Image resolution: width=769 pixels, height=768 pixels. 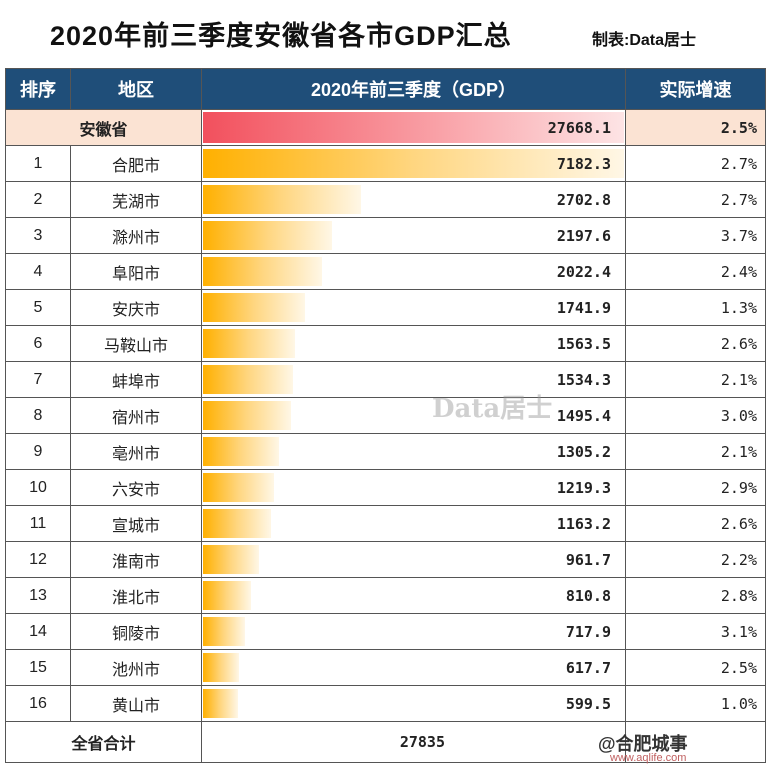 What do you see at coordinates (136, 343) in the screenshot?
I see `region-cell: 马鞍山市` at bounding box center [136, 343].